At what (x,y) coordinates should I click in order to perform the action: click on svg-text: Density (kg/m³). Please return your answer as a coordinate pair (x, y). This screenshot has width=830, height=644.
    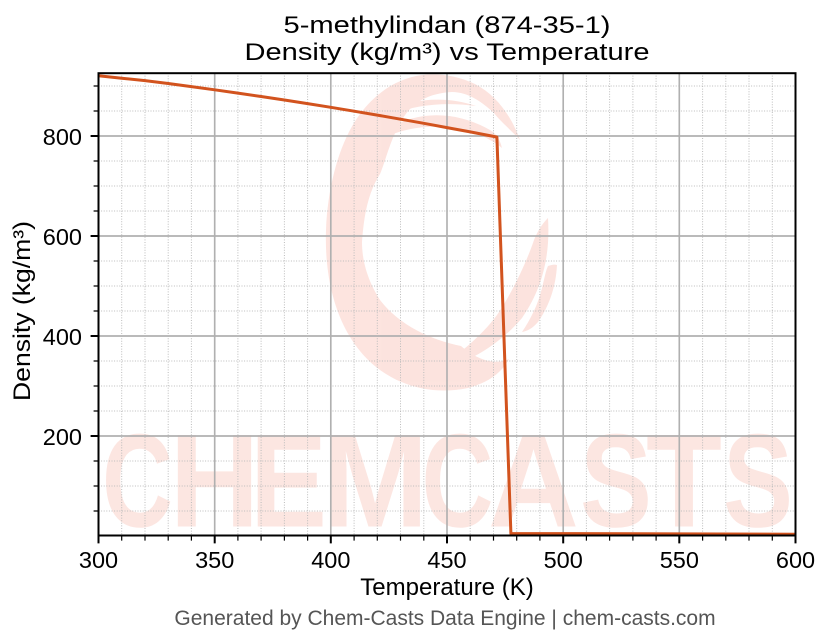
    Looking at the image, I should click on (22, 311).